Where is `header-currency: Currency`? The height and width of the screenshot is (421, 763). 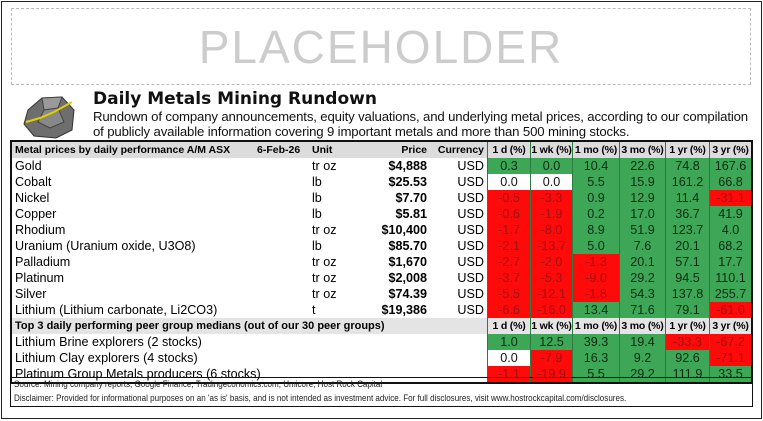
header-currency: Currency is located at coordinates (460, 150).